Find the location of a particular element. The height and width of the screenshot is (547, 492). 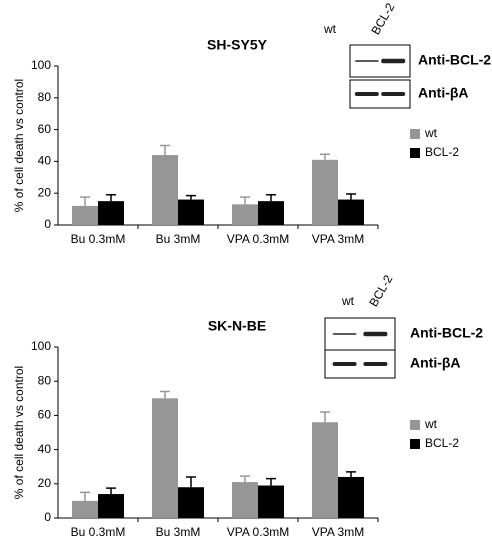

chart-title: SK-N-BE is located at coordinates (237, 326).